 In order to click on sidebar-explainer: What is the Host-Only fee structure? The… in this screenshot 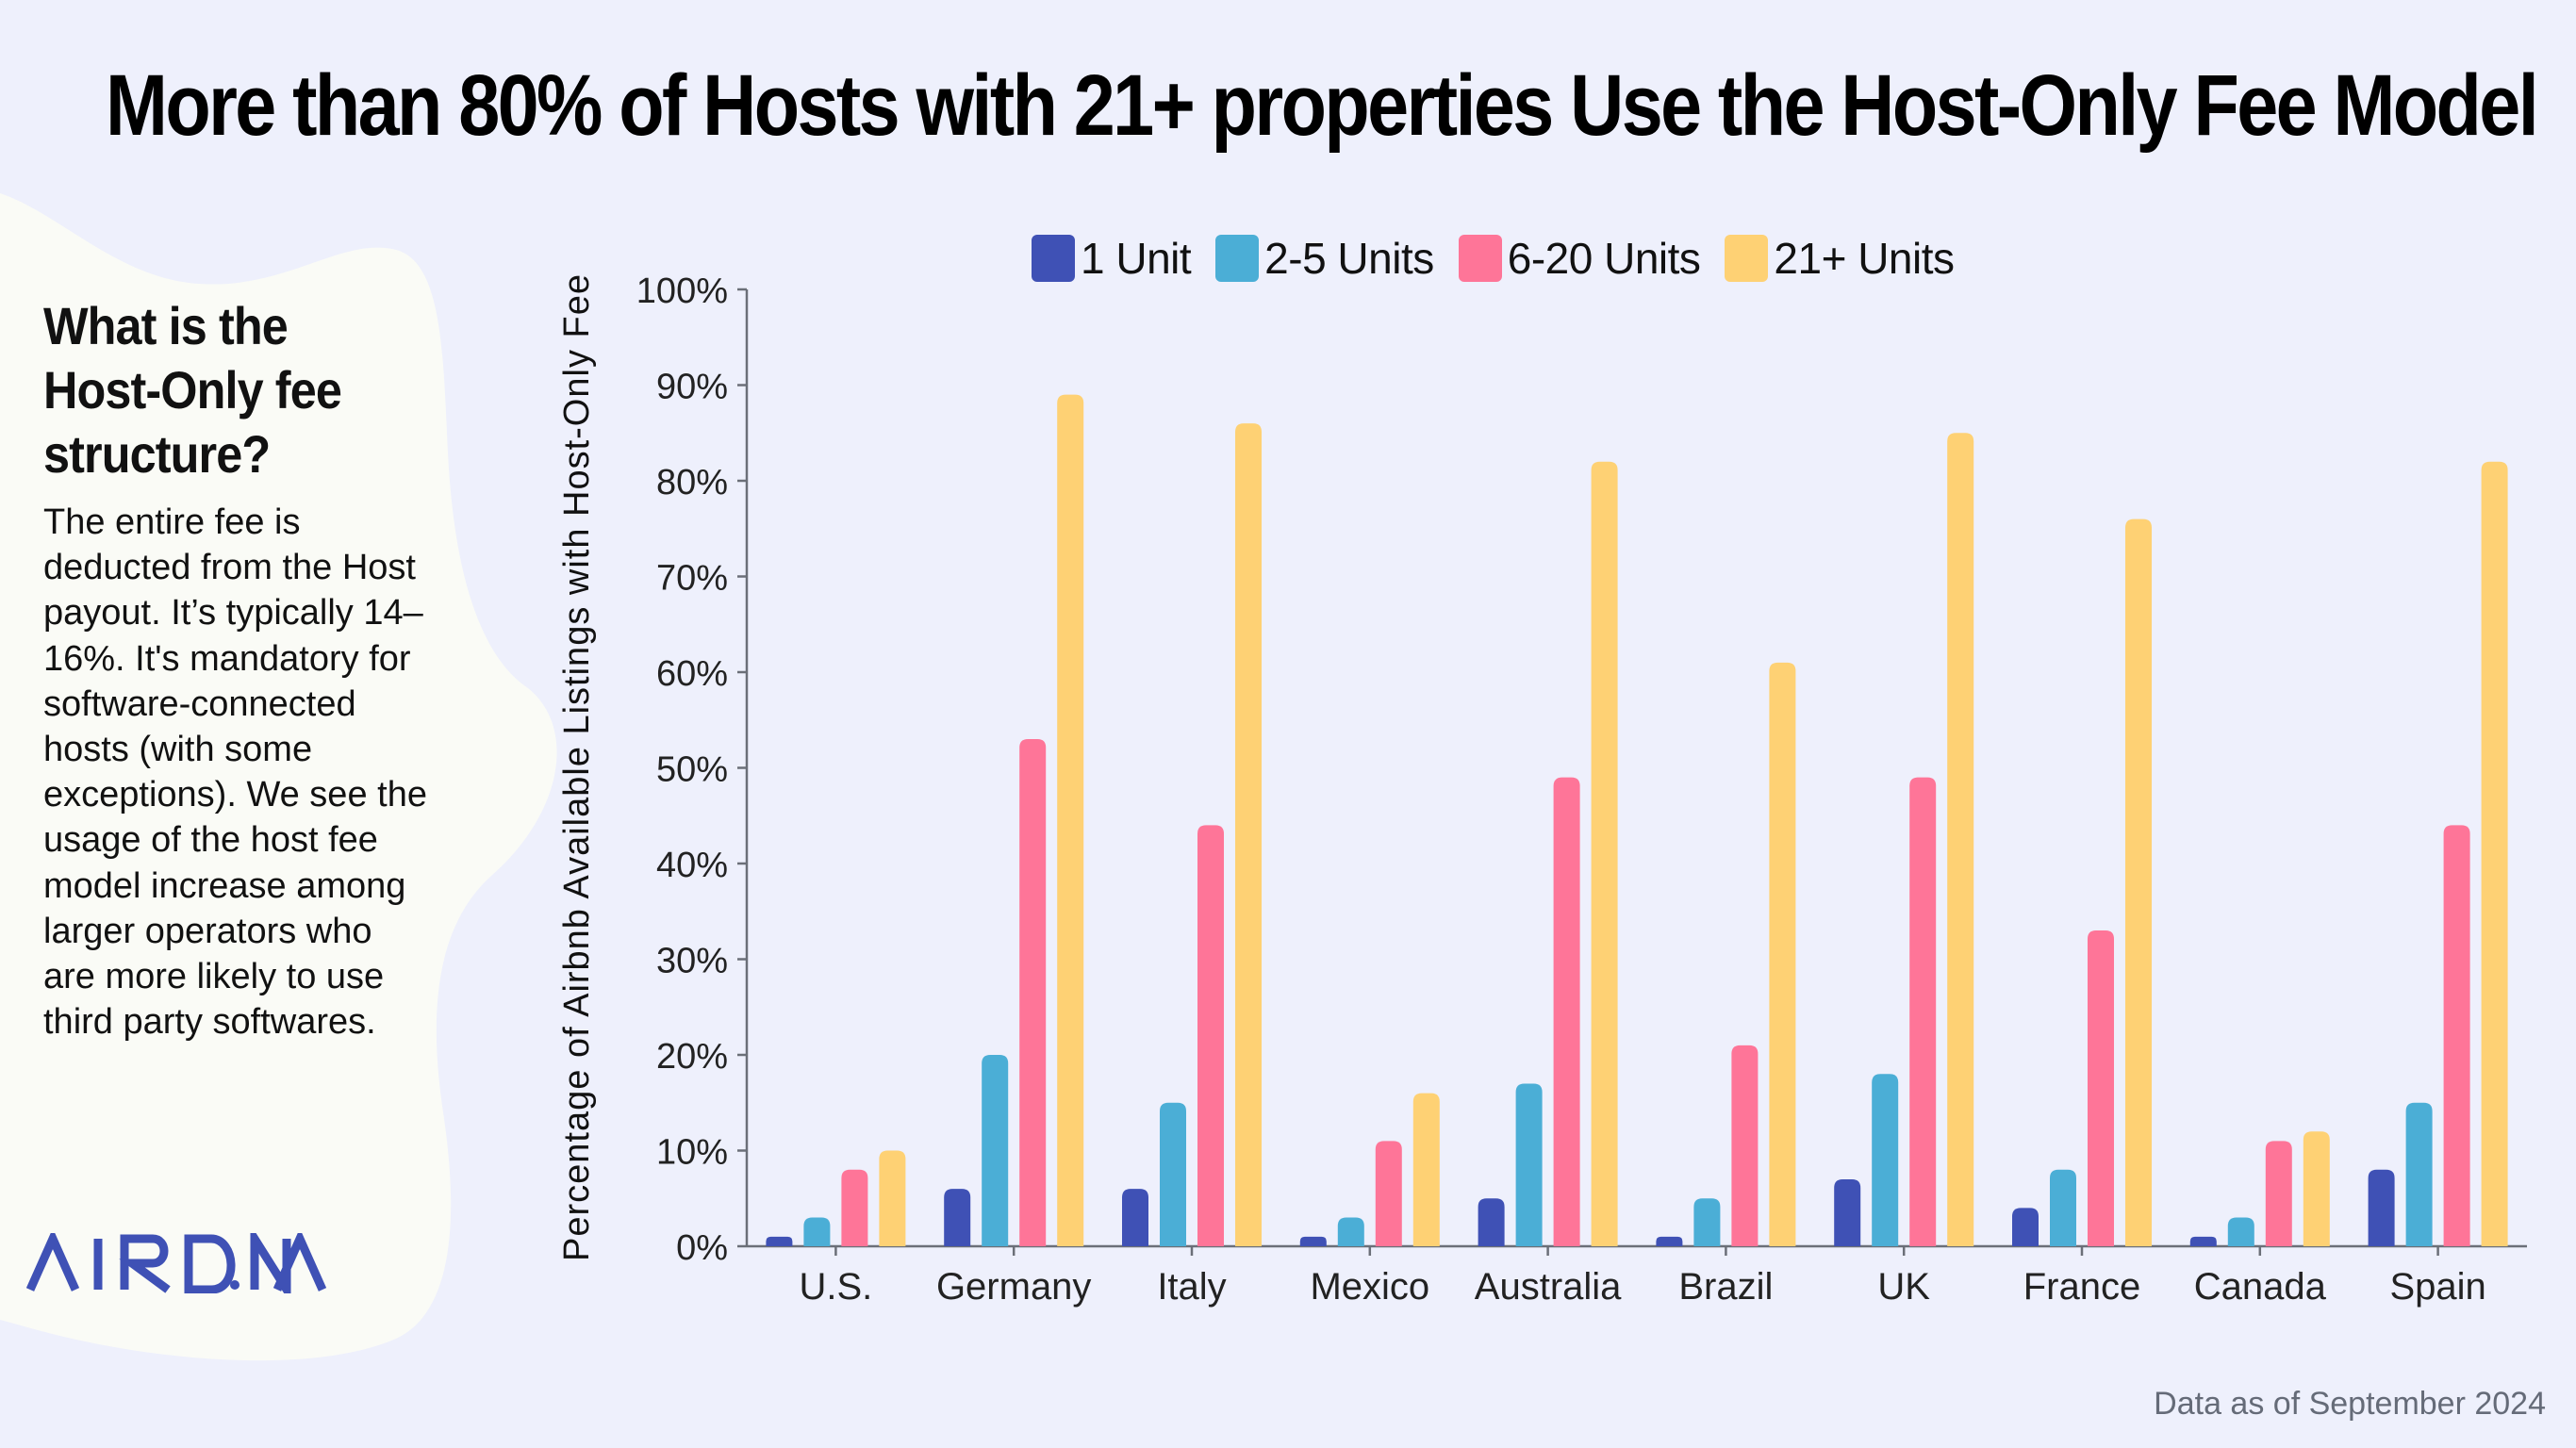, I will do `click(236, 669)`.